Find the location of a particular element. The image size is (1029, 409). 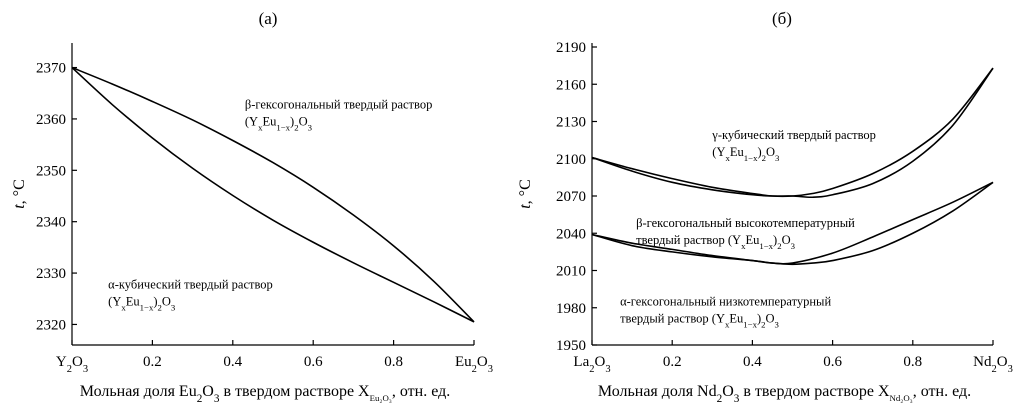

y-tick-label: 2360 is located at coordinates (51, 120).